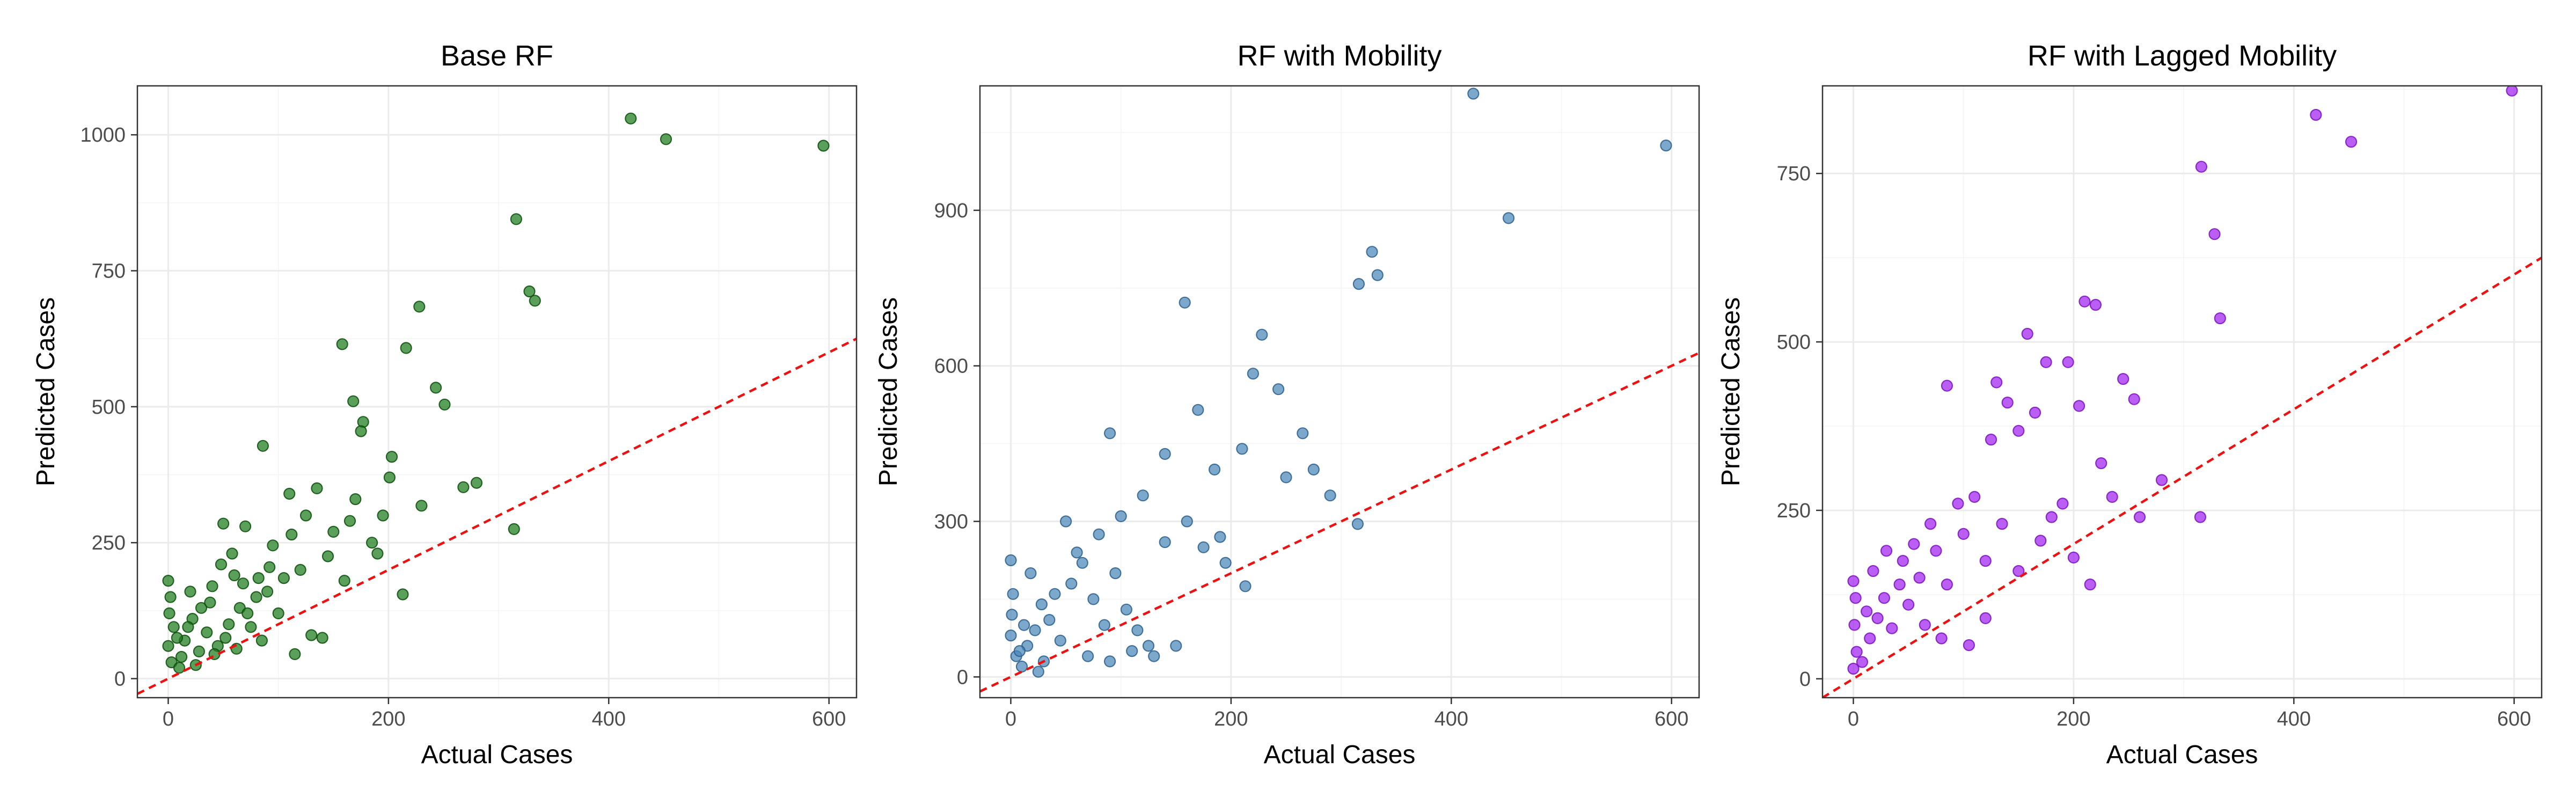  I want to click on y-tick-label: 900, so click(951, 211).